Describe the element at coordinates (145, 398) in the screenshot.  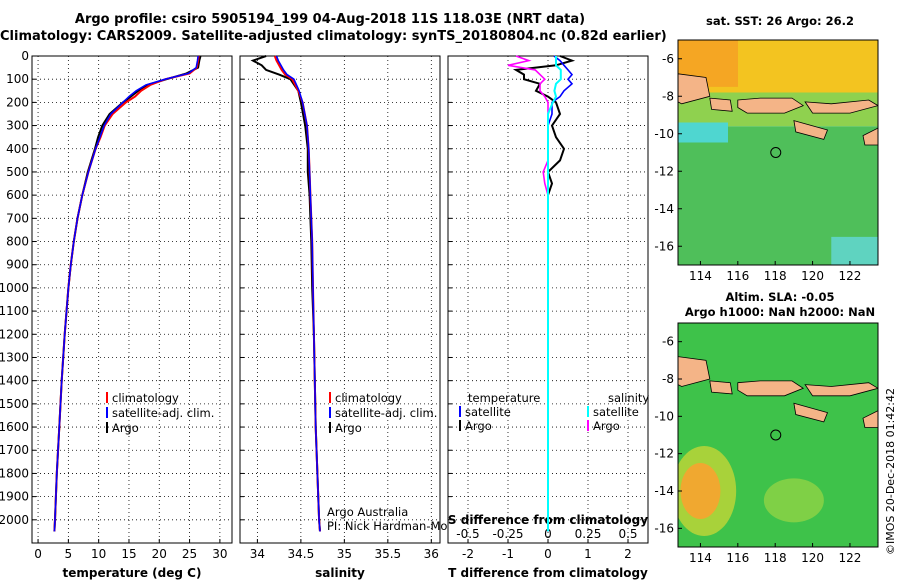
I see `temp-legend-0-label: climatology` at that location.